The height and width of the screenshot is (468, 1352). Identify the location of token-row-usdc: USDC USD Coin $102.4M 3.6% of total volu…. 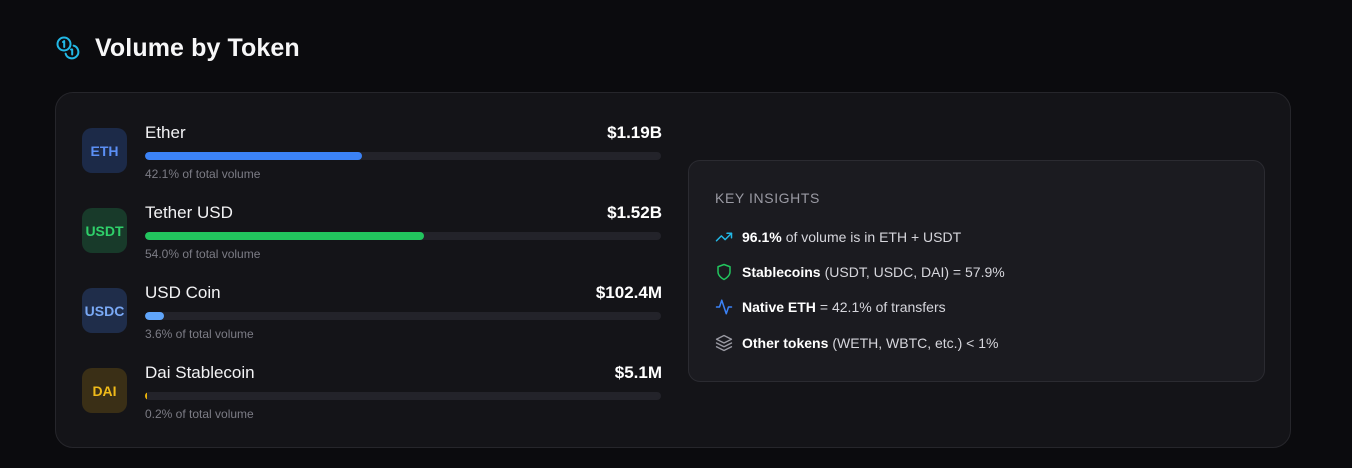
(372, 312).